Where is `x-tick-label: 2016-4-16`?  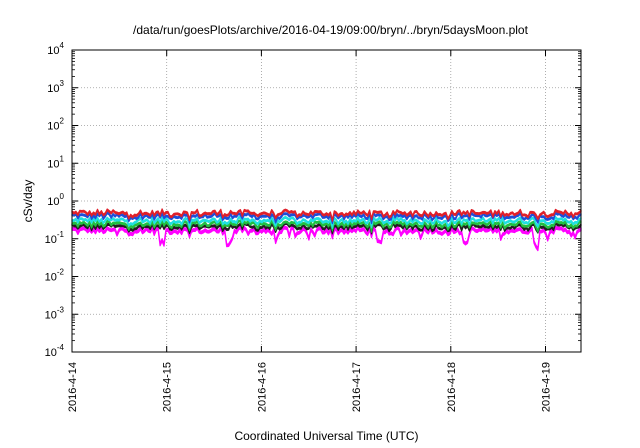 x-tick-label: 2016-4-16 is located at coordinates (262, 387).